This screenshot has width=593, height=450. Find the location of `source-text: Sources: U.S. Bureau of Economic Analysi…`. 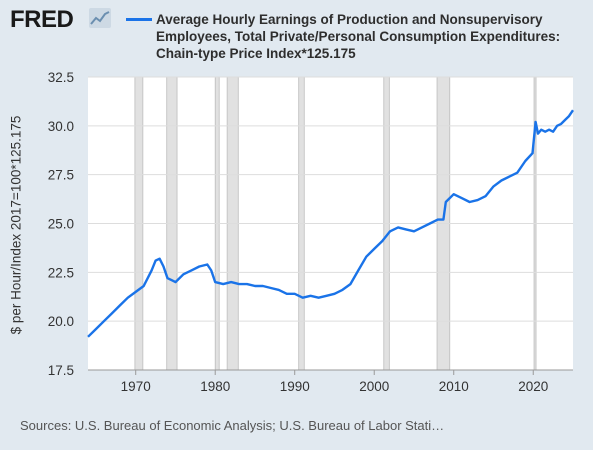

source-text: Sources: U.S. Bureau of Economic Analysi… is located at coordinates (232, 425).